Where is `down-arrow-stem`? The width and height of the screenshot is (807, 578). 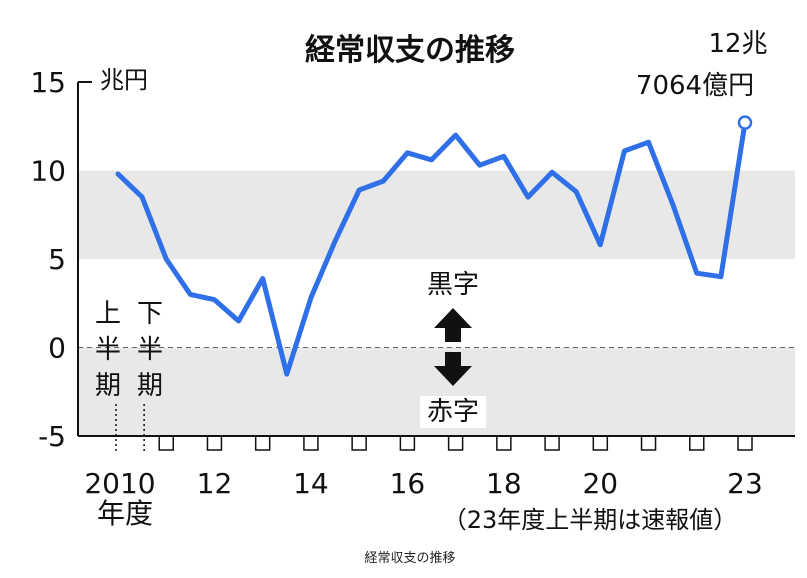 down-arrow-stem is located at coordinates (453, 359).